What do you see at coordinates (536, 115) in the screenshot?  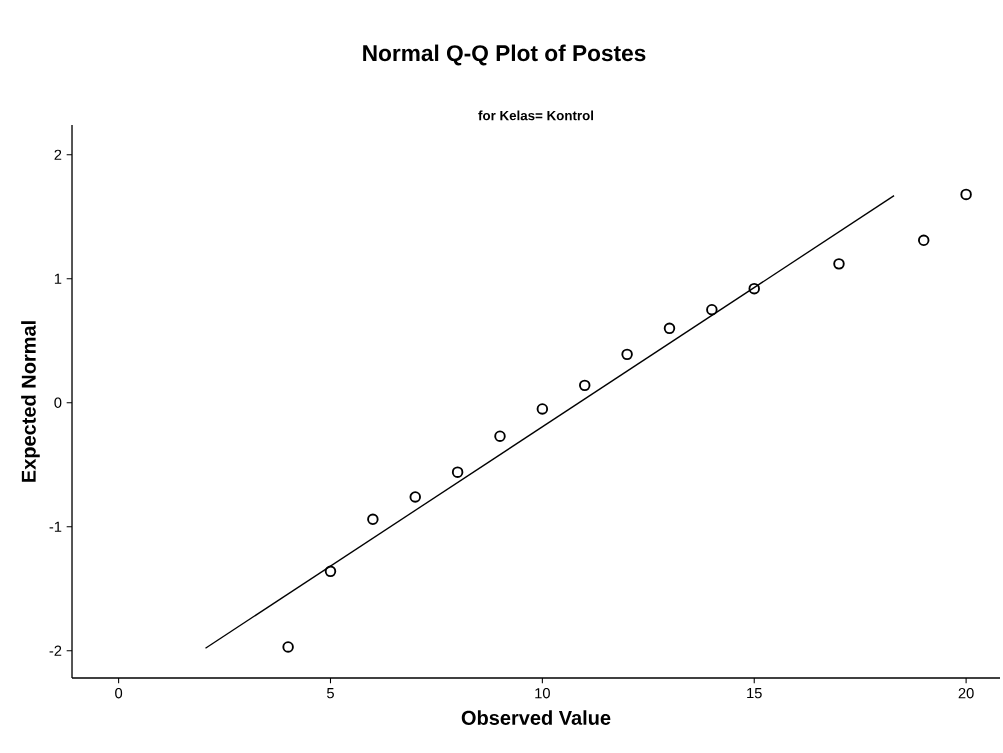 I see `chart-subtitle: for Kelas= Kontrol` at bounding box center [536, 115].